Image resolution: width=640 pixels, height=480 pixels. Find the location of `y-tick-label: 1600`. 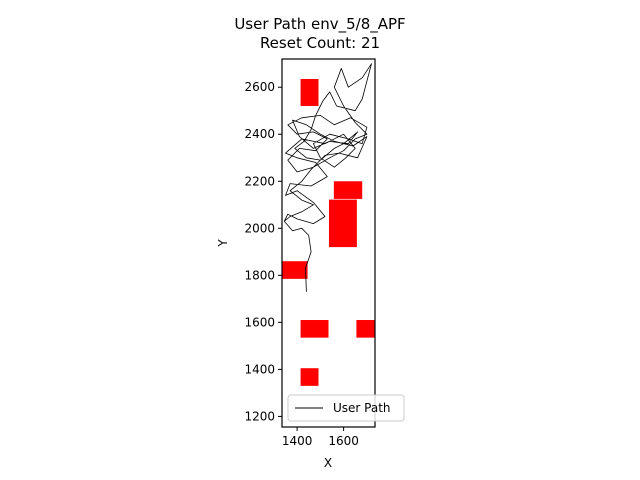

y-tick-label: 1600 is located at coordinates (259, 322).